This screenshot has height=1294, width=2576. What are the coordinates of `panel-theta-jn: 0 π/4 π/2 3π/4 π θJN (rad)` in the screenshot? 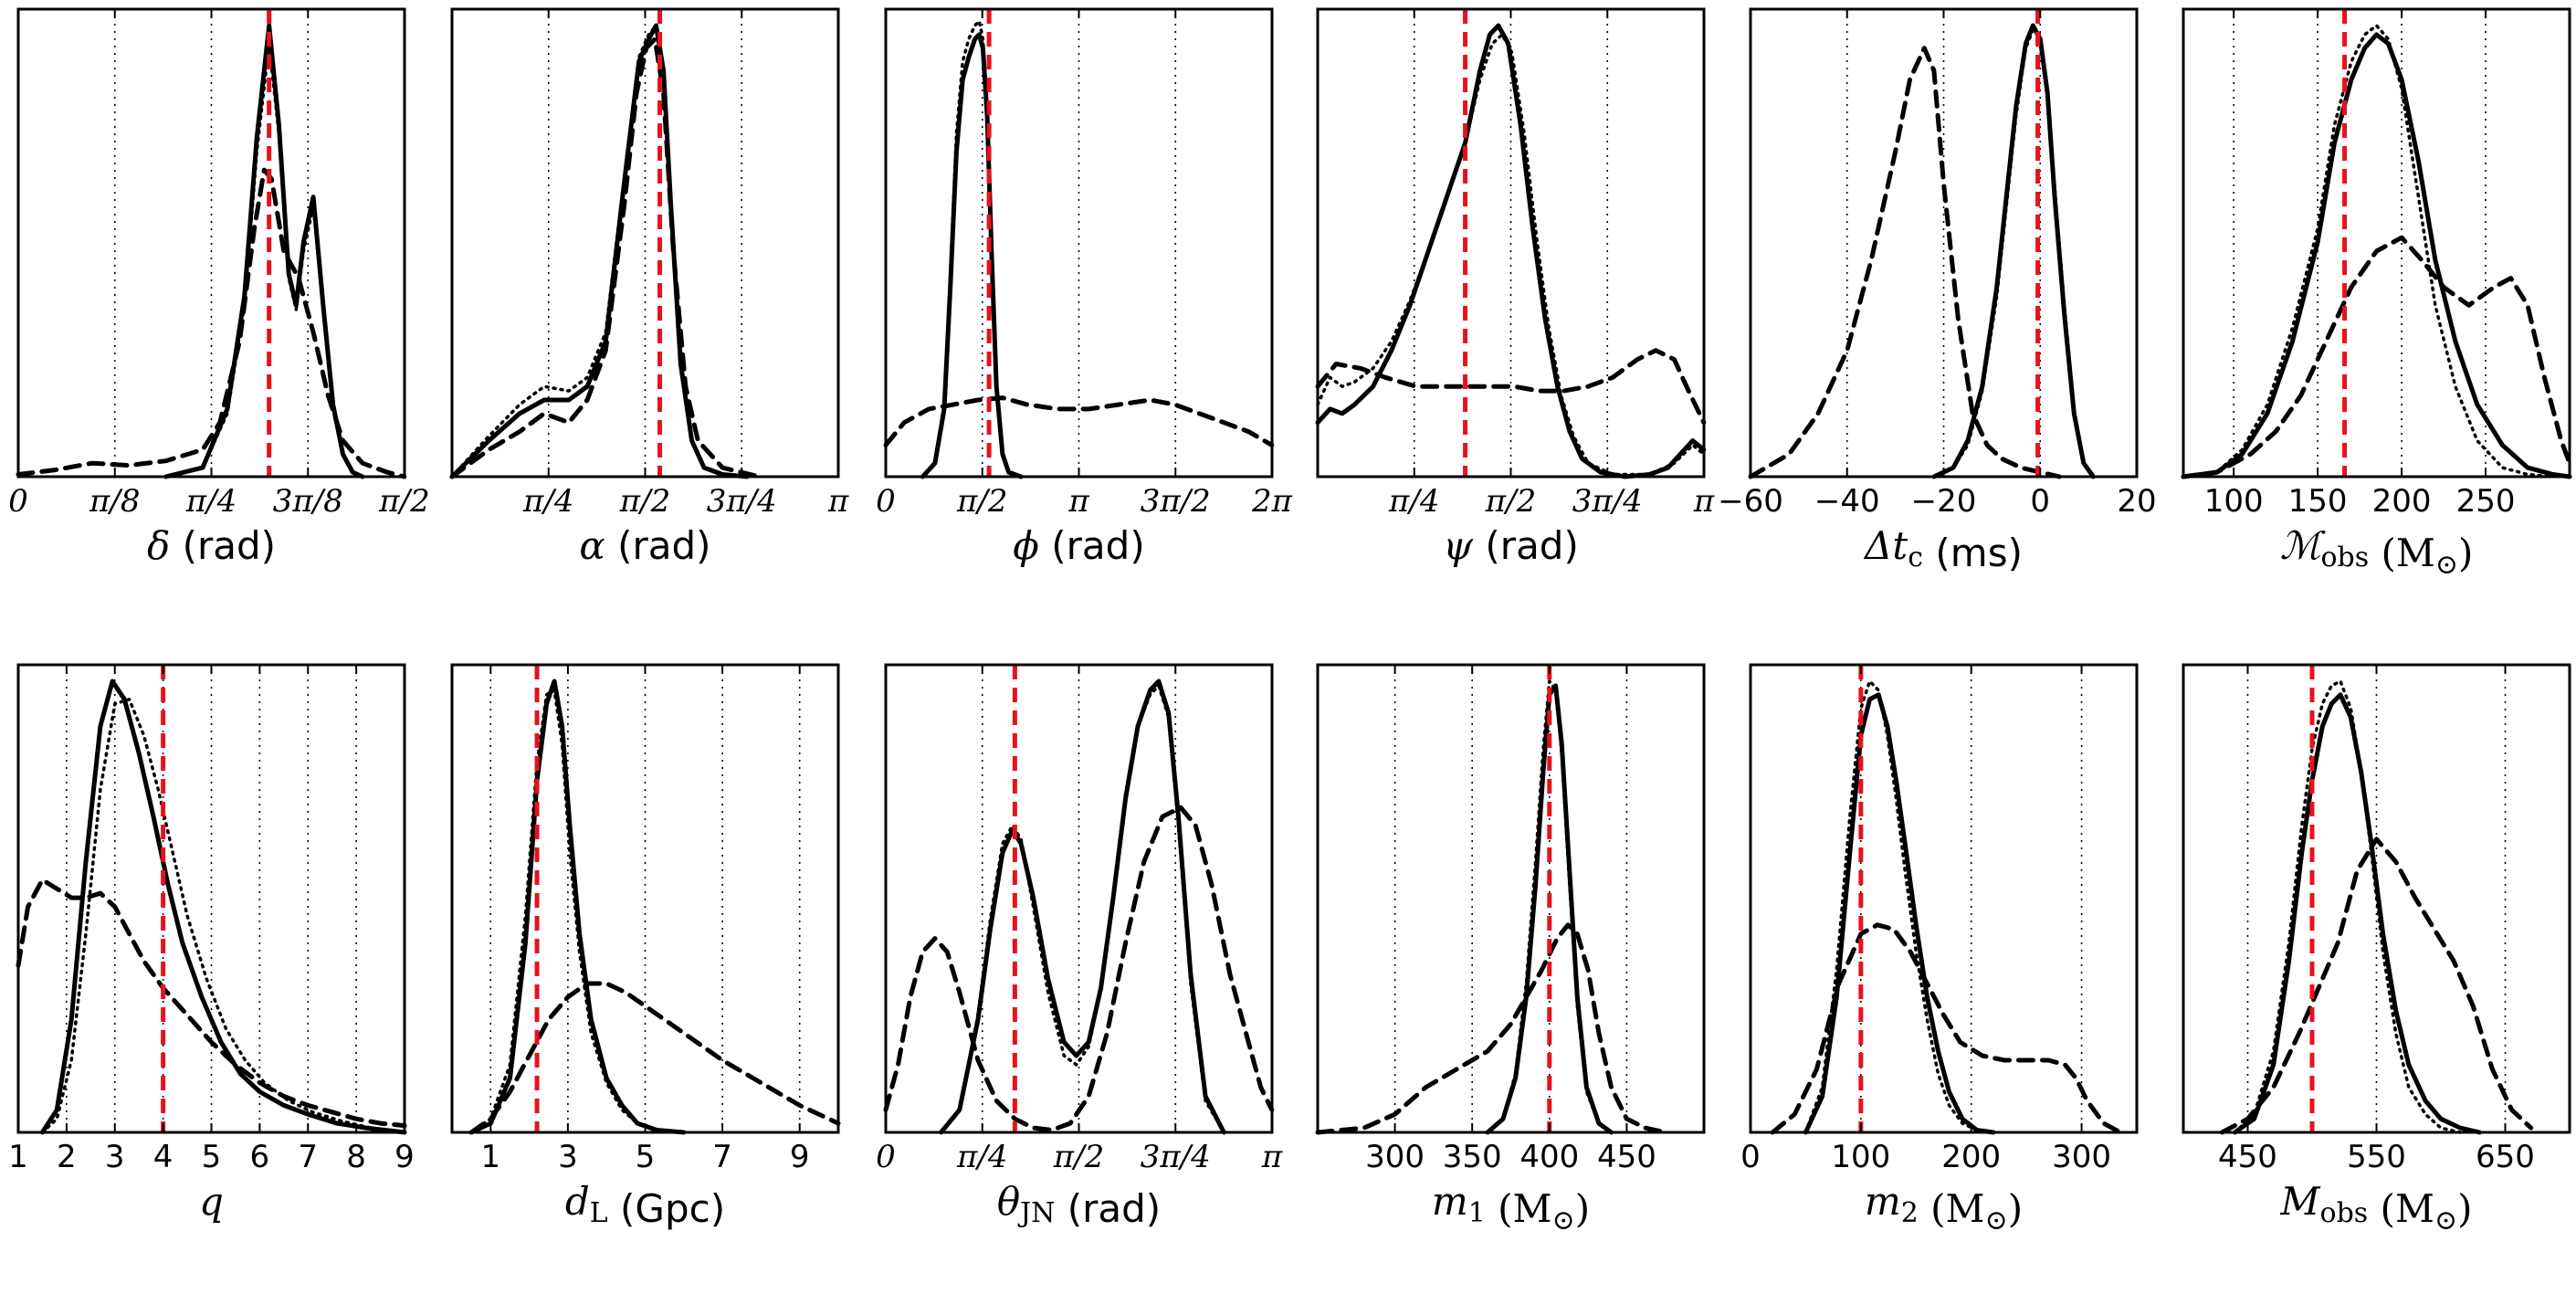 It's located at (1079, 947).